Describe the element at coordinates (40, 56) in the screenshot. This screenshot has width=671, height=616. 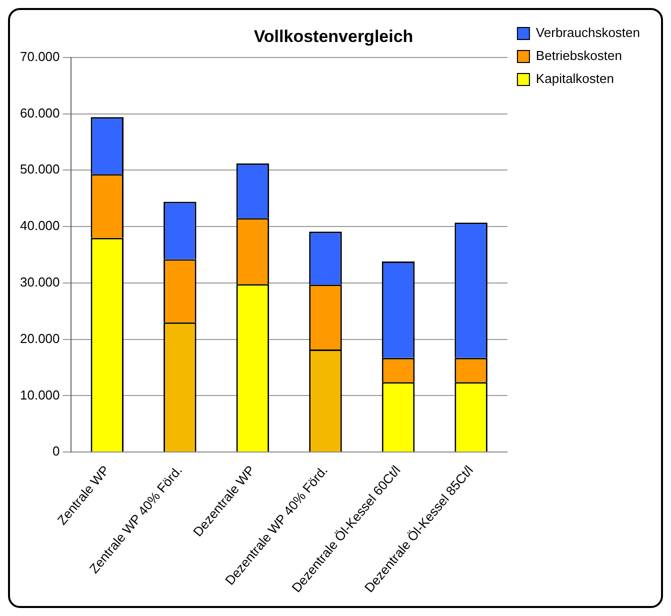
I see `y-tick-label: 70.000` at that location.